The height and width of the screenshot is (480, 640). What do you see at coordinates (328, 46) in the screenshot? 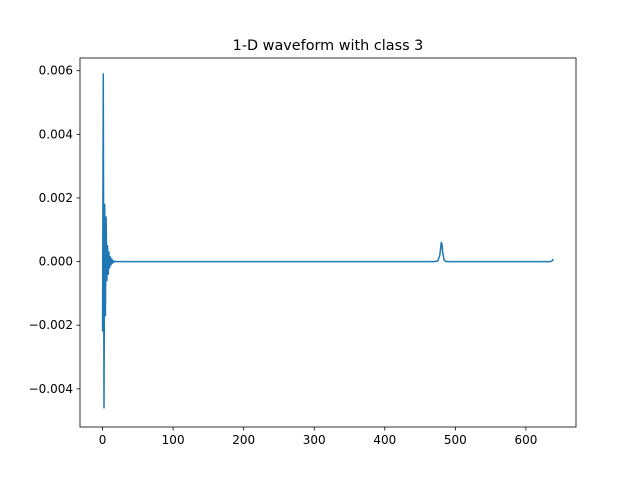
I see `chart-title: 1-D waveform with class 3` at bounding box center [328, 46].